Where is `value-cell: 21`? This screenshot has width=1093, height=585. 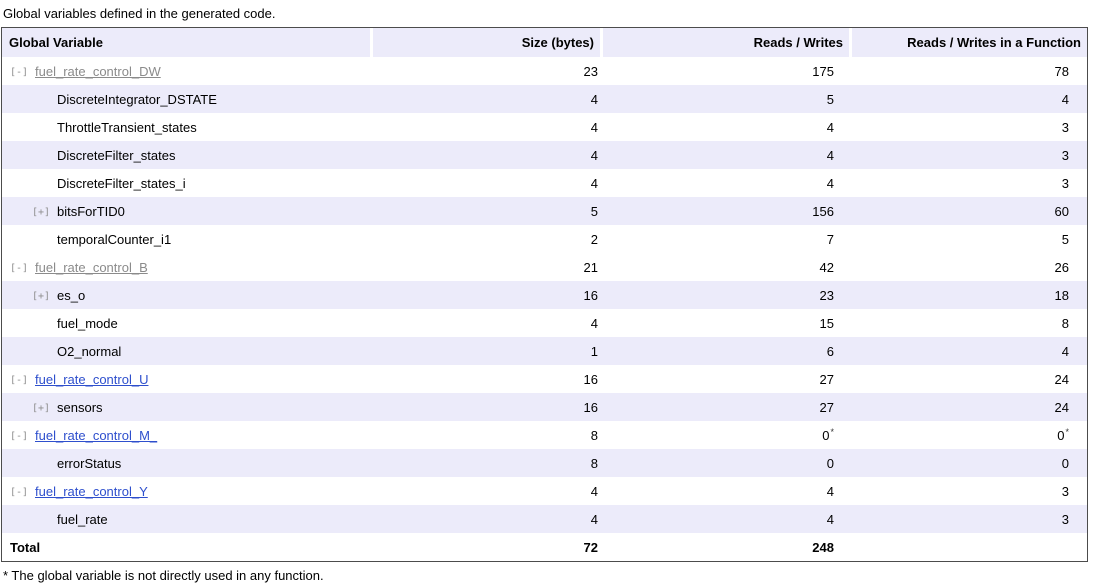 value-cell: 21 is located at coordinates (590, 267).